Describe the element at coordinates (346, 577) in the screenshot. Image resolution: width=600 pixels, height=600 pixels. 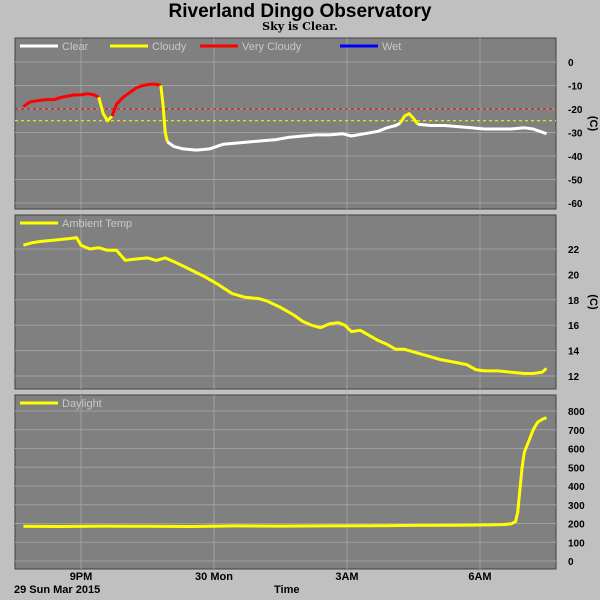
I see `x-tick-label: 3AM` at that location.